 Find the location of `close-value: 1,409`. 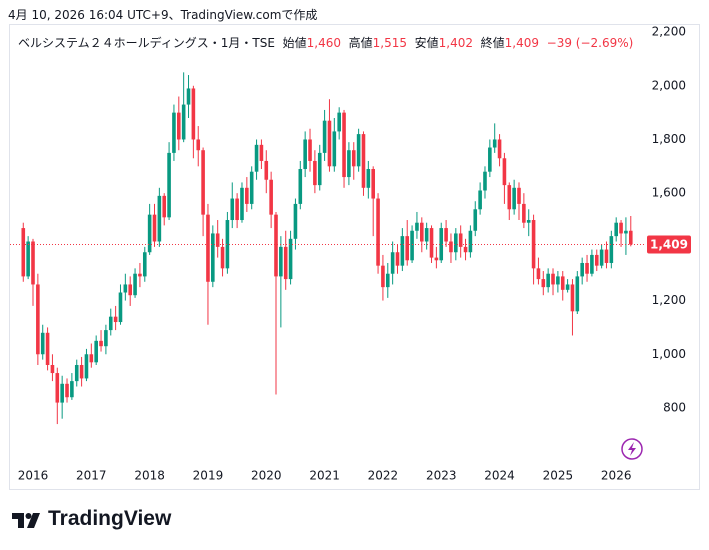

close-value: 1,409 is located at coordinates (522, 43).